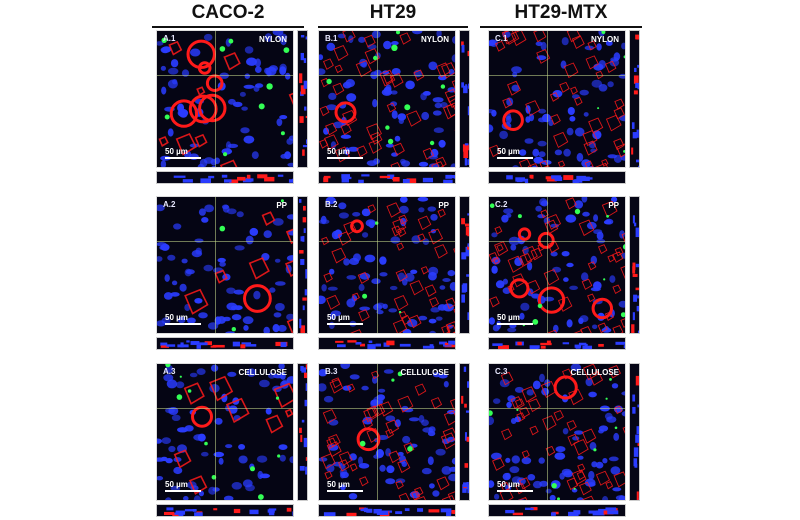 The image size is (800, 520). Describe the element at coordinates (228, 15) in the screenshot. I see `column-header-caco2: CACO-2` at that location.